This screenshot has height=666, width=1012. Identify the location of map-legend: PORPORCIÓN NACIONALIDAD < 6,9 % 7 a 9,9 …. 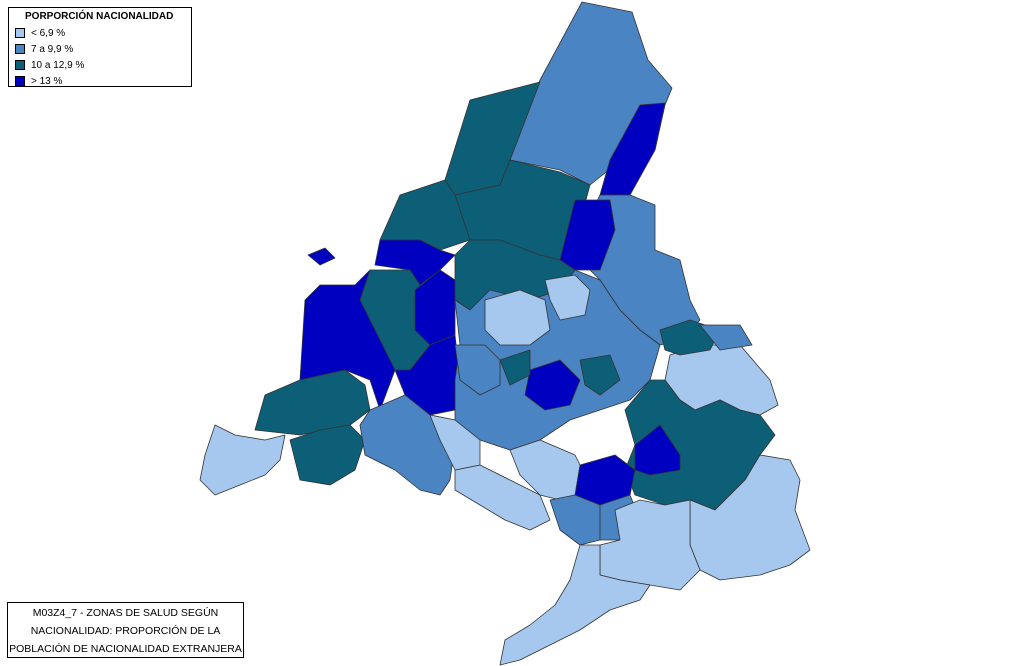
(100, 47).